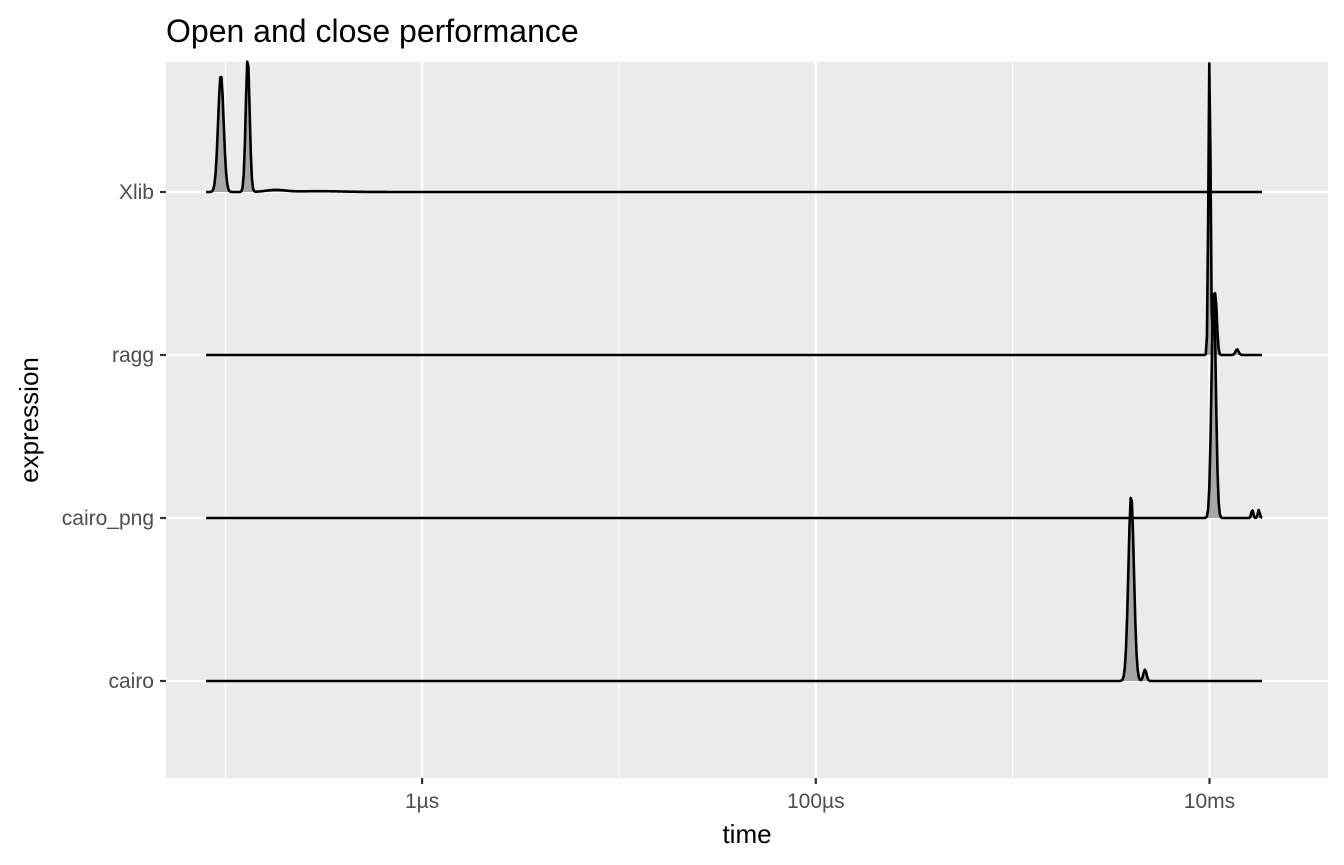 This screenshot has height=865, width=1344. What do you see at coordinates (1209, 801) in the screenshot?
I see `x-tick-label: 10ms` at bounding box center [1209, 801].